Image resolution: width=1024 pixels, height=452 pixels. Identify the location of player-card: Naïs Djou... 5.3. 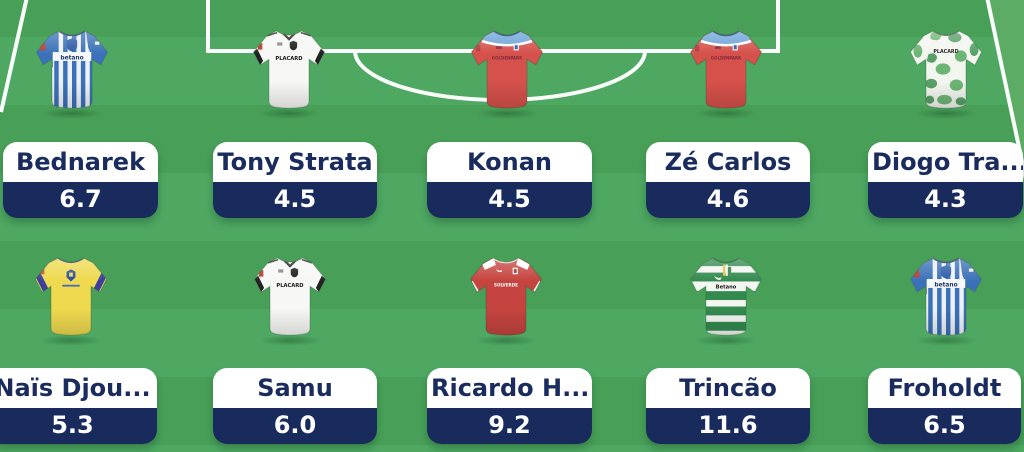
(78, 349).